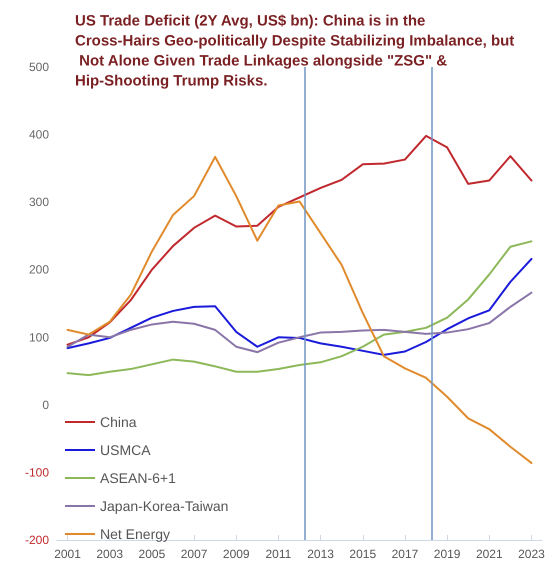 The height and width of the screenshot is (570, 556). What do you see at coordinates (279, 554) in the screenshot?
I see `x-tick-label: 2011` at bounding box center [279, 554].